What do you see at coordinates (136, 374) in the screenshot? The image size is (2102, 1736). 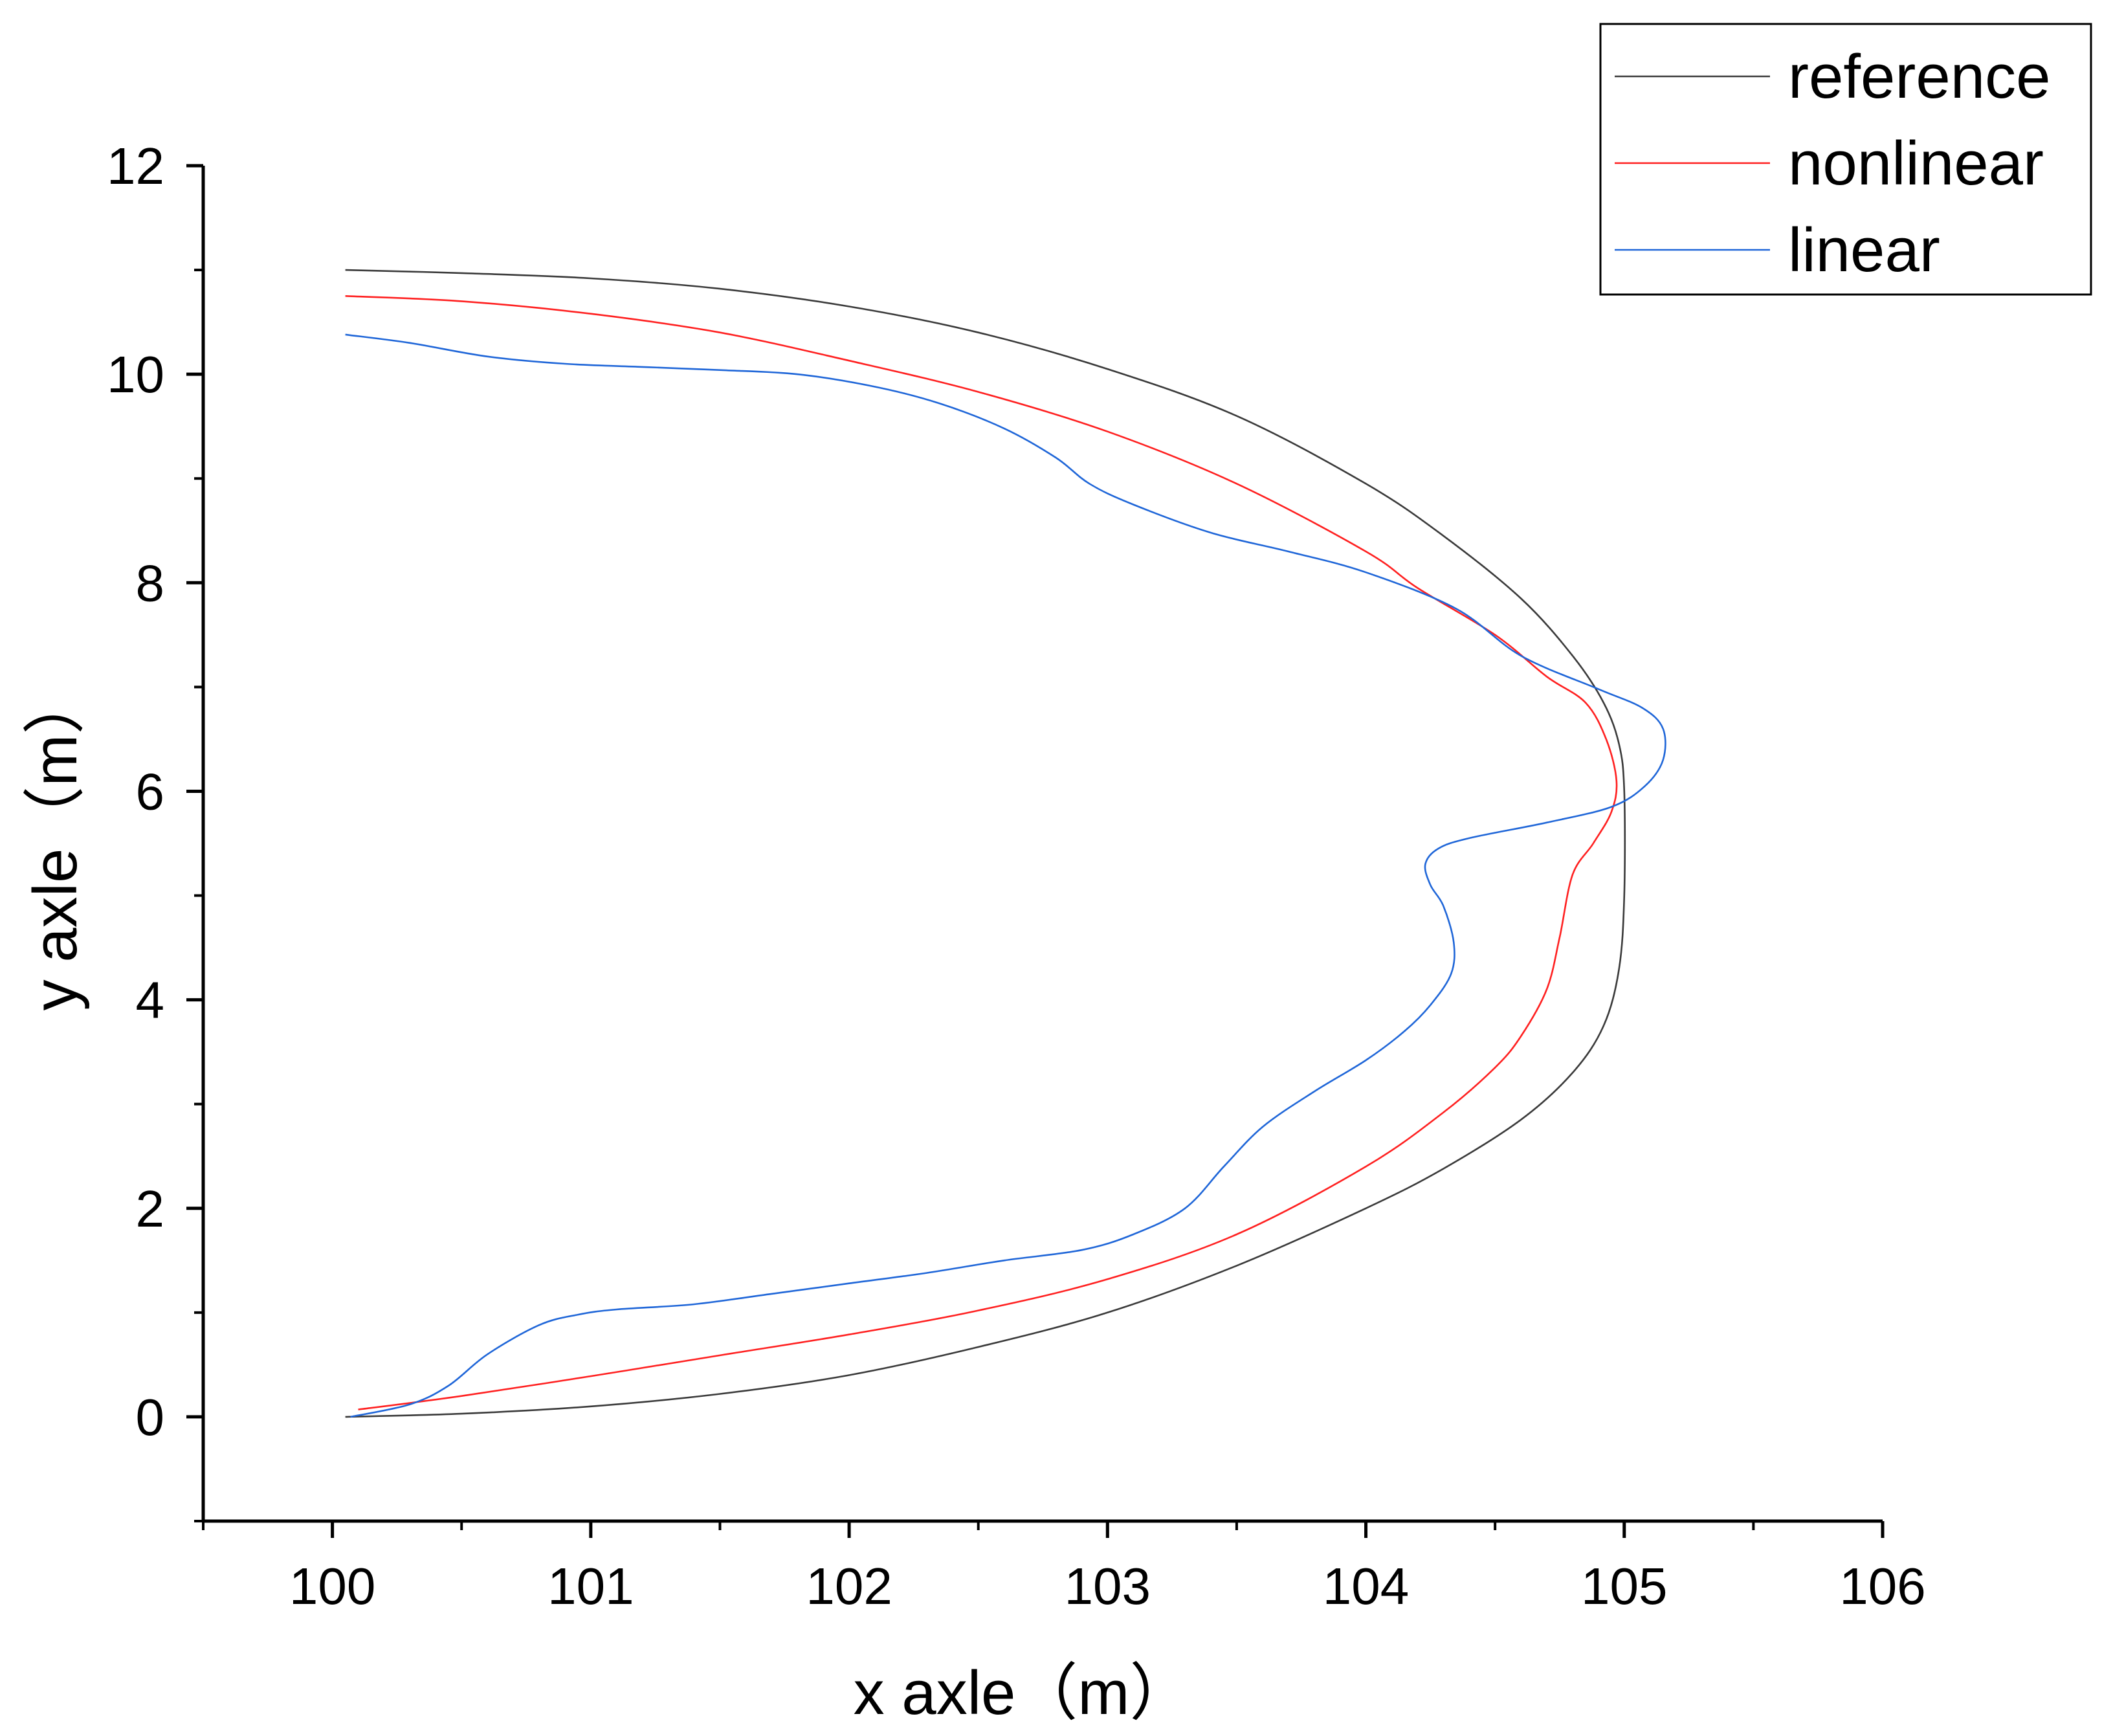 I see `y-tick-label: 10` at bounding box center [136, 374].